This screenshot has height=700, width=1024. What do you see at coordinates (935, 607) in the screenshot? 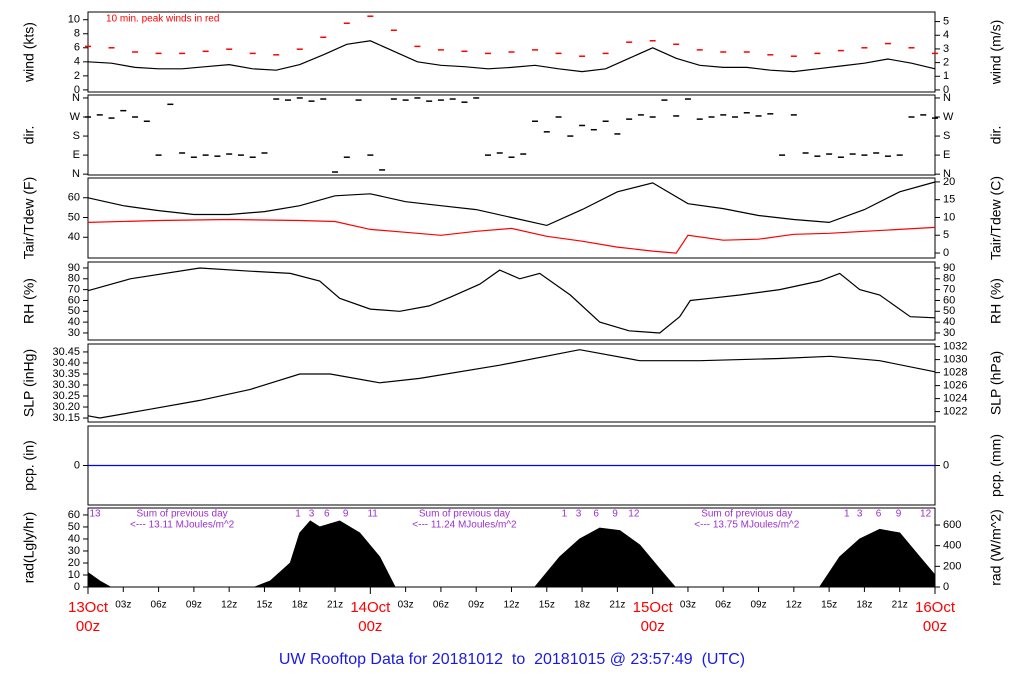
I see `date-tick-label: 16Oct` at bounding box center [935, 607].